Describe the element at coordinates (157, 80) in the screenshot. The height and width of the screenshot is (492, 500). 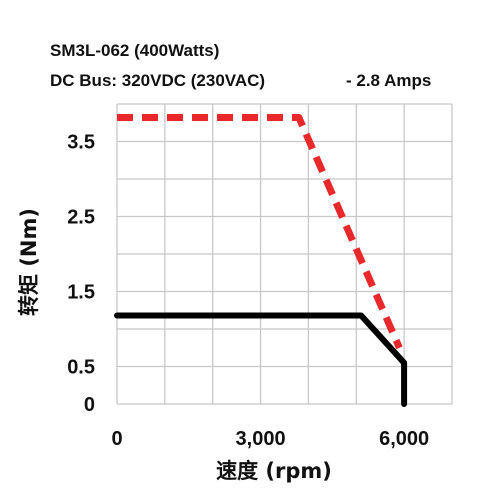
I see `chart-title-bus: DC Bus: 320VDC (230VAC)` at that location.